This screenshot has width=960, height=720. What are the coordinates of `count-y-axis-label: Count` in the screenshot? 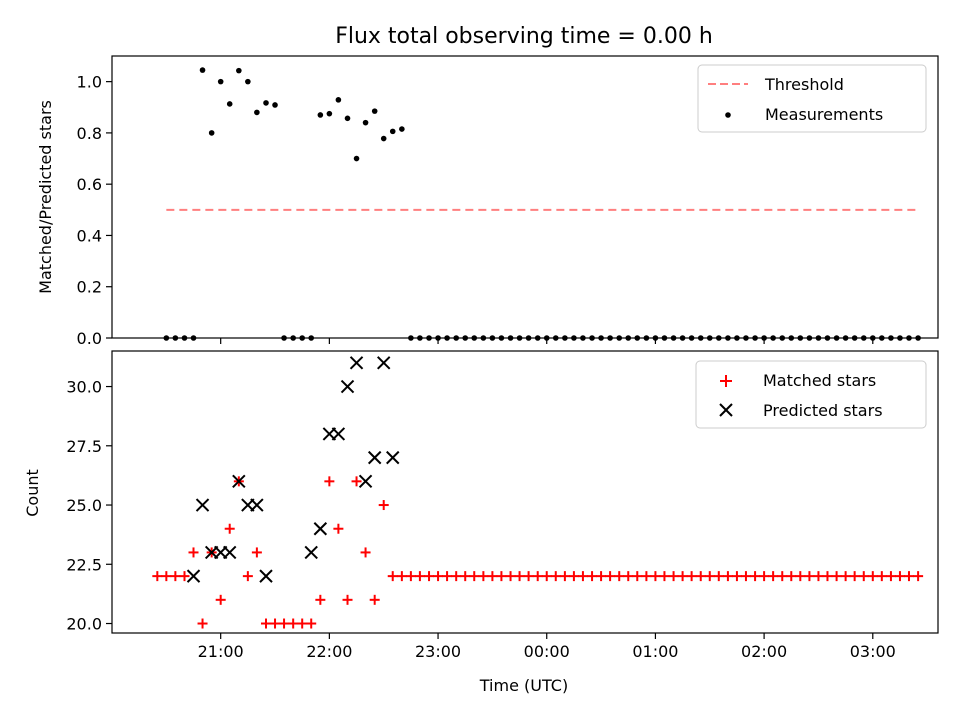 It's located at (32, 493).